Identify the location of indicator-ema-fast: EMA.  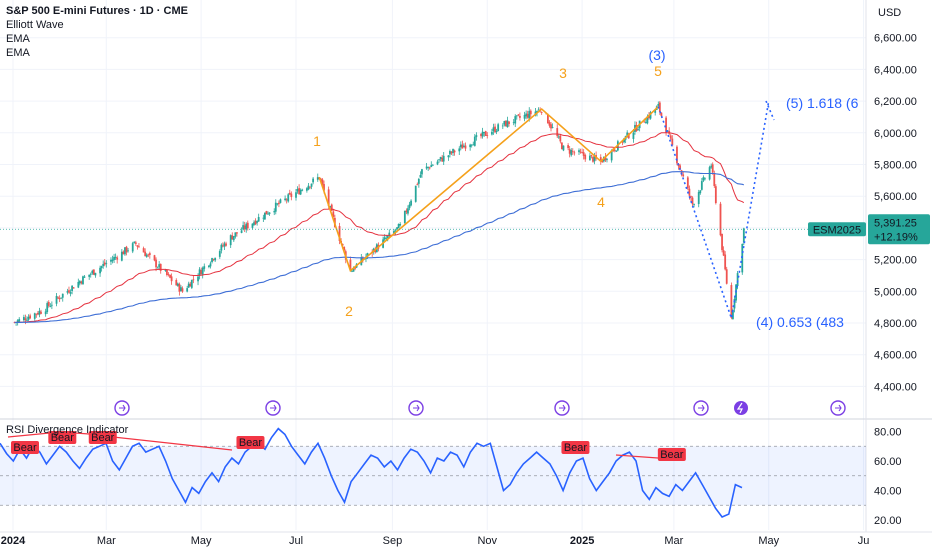
(18, 39).